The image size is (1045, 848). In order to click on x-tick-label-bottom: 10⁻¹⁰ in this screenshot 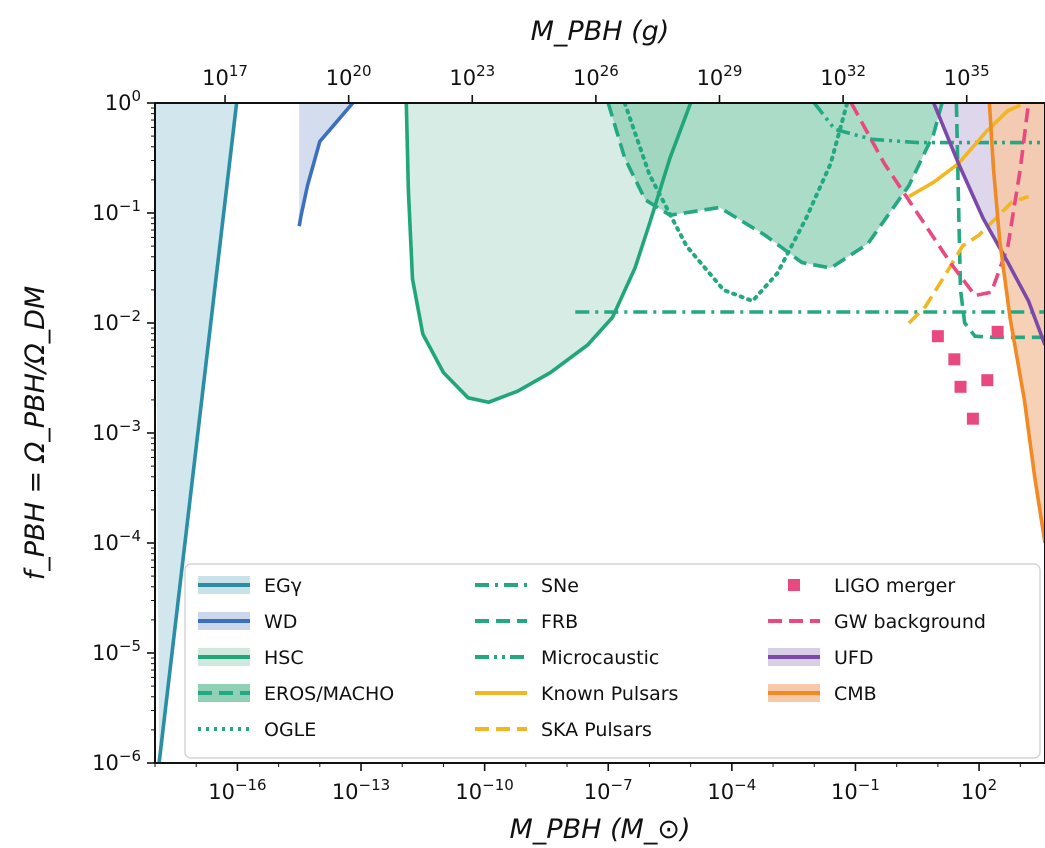, I will do `click(484, 790)`.